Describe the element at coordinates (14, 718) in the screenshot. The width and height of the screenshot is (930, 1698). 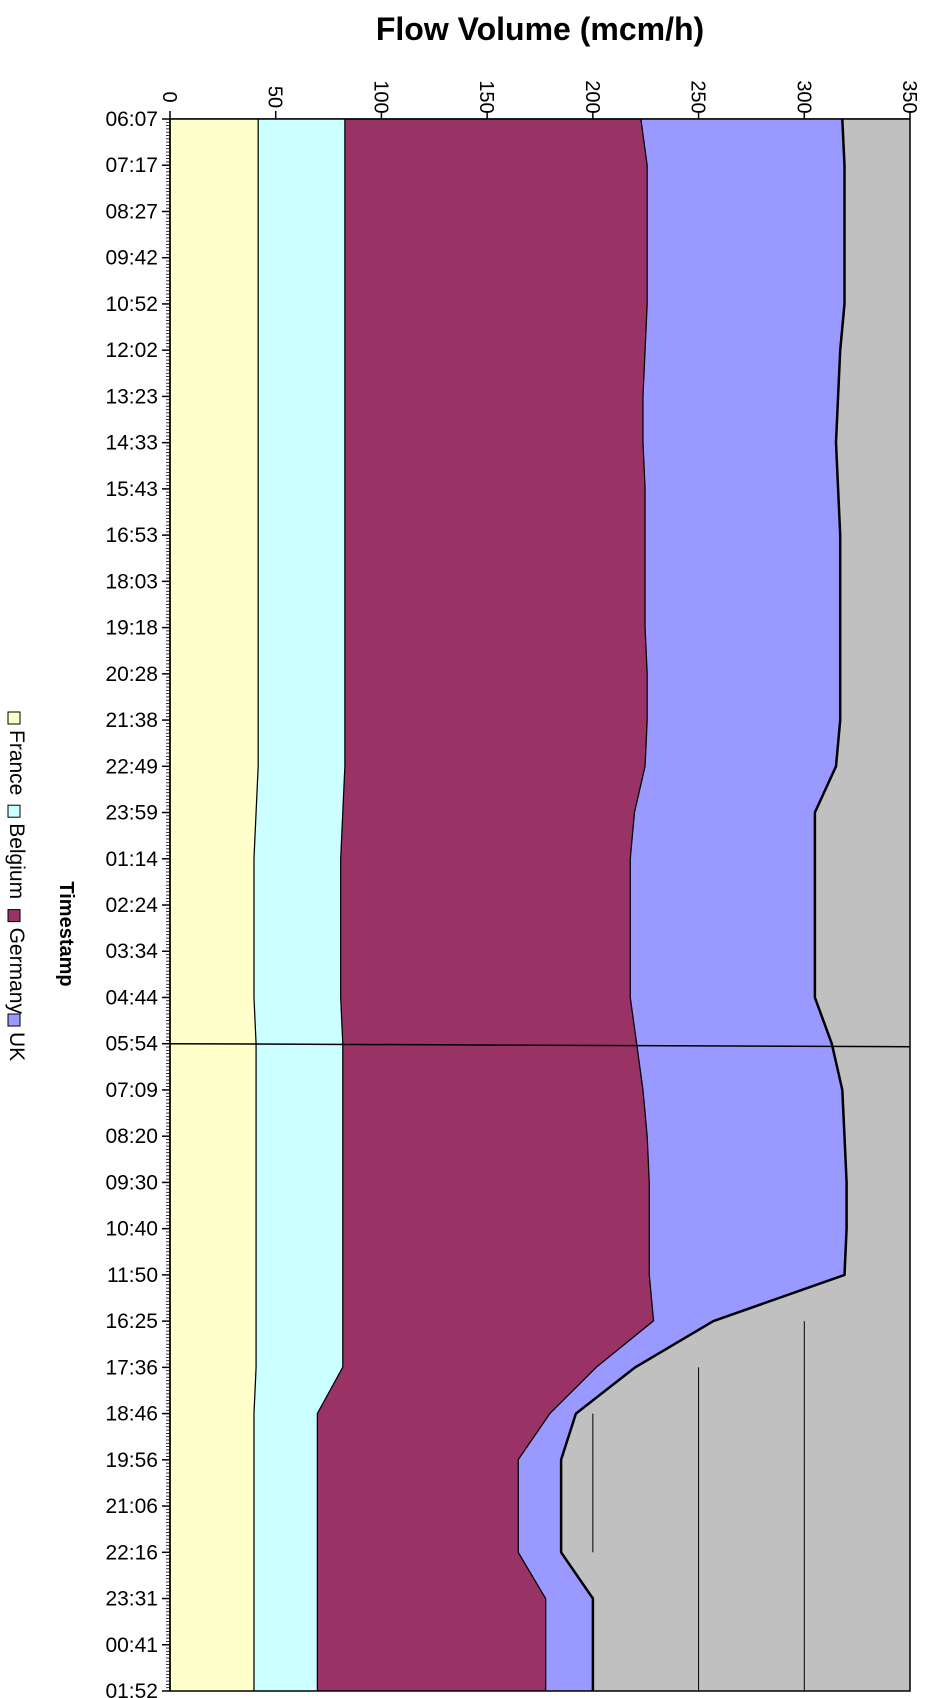
I see `legend-swatch-france` at that location.